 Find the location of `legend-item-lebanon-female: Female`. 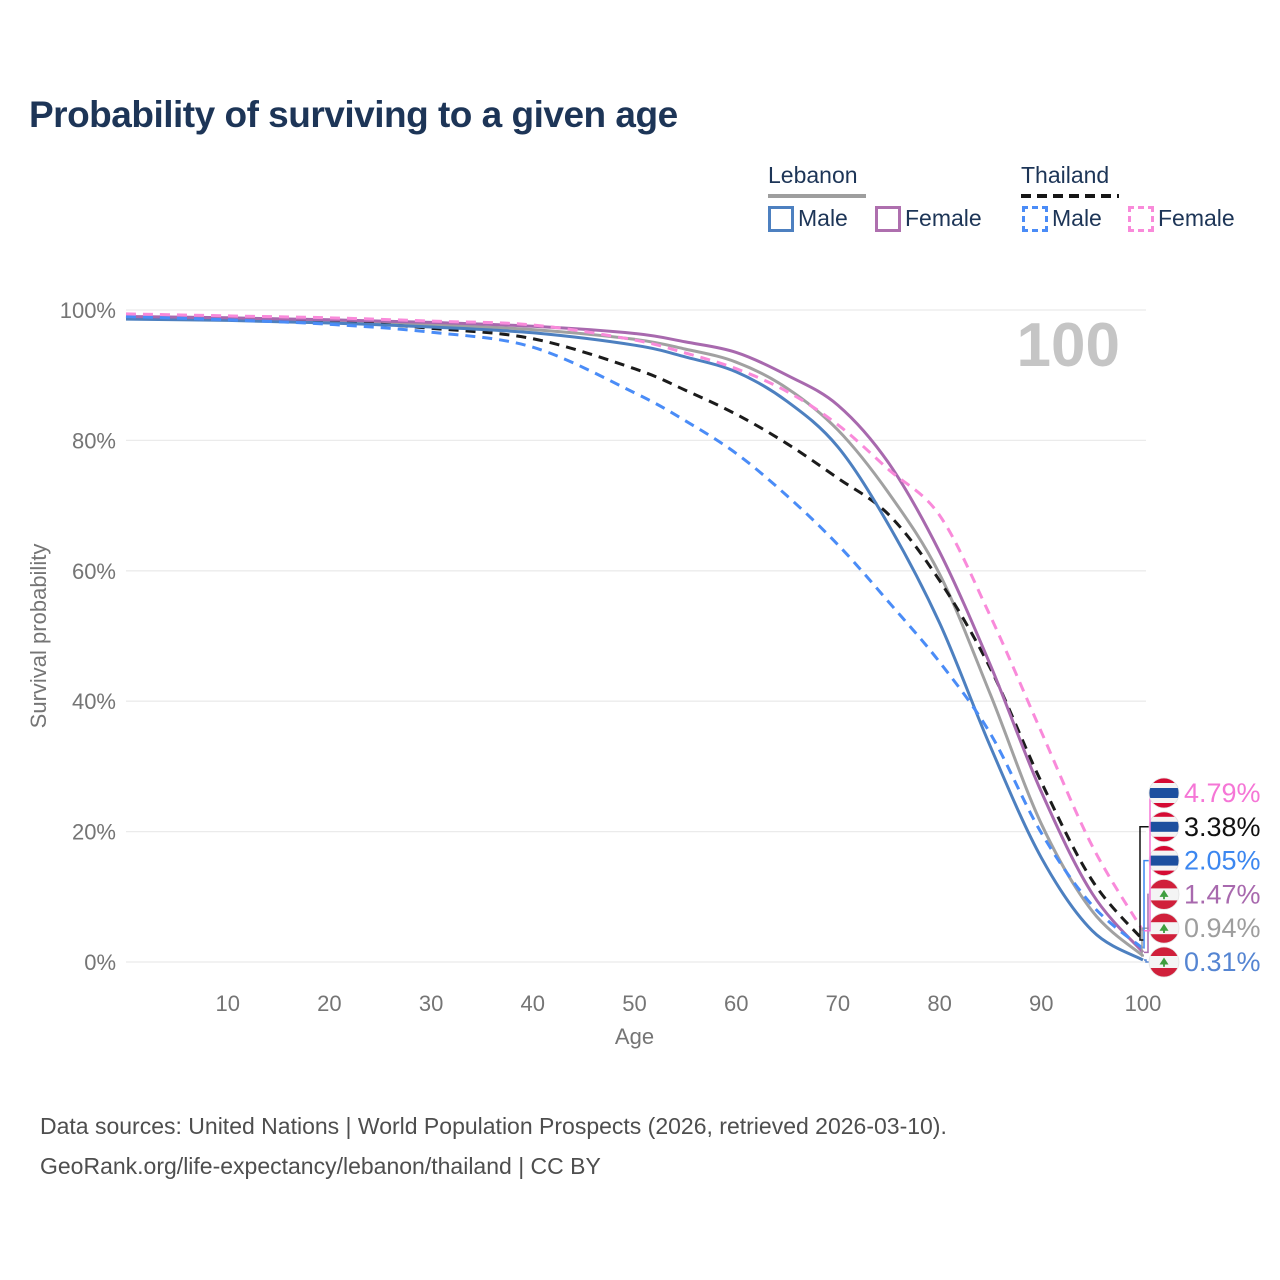

legend-item-lebanon-female: Female is located at coordinates (928, 218).